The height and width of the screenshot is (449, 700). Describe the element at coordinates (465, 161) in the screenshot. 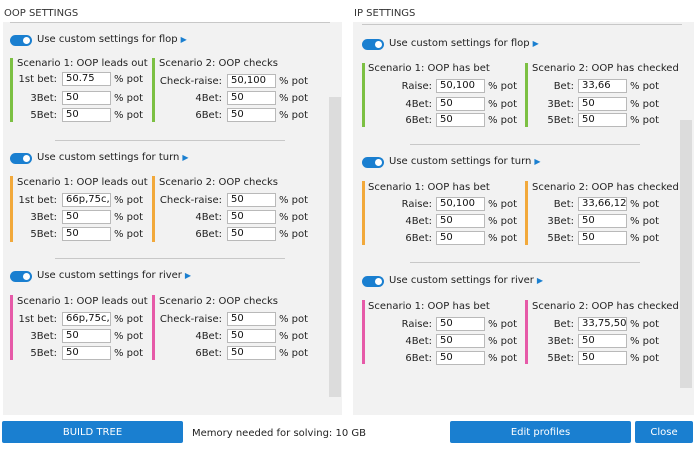

I see `ip-turn-toggle-label: Use custom settings for turn ▶` at that location.